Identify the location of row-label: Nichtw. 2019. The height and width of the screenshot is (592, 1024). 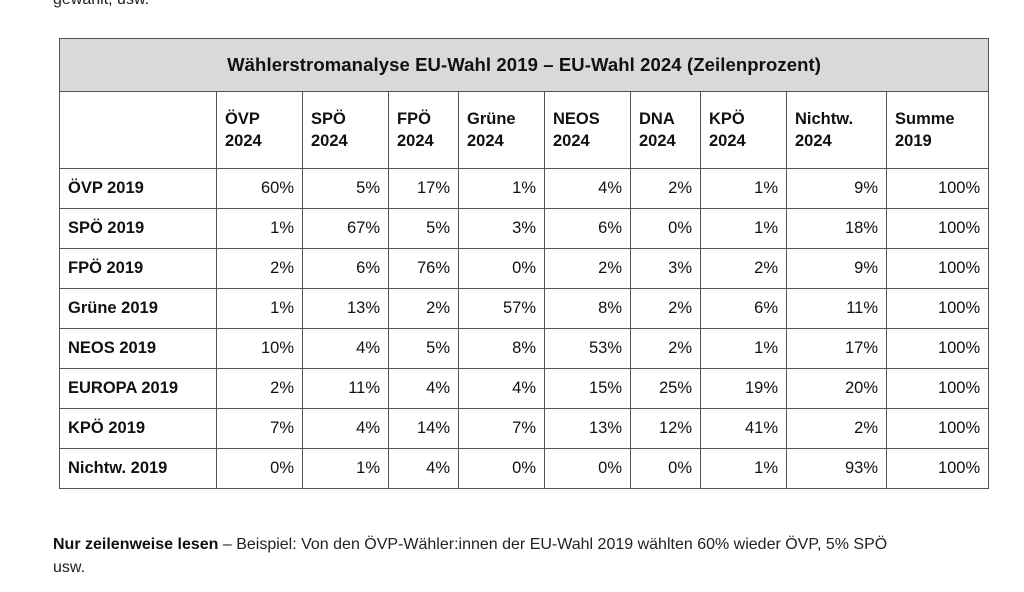
(138, 468).